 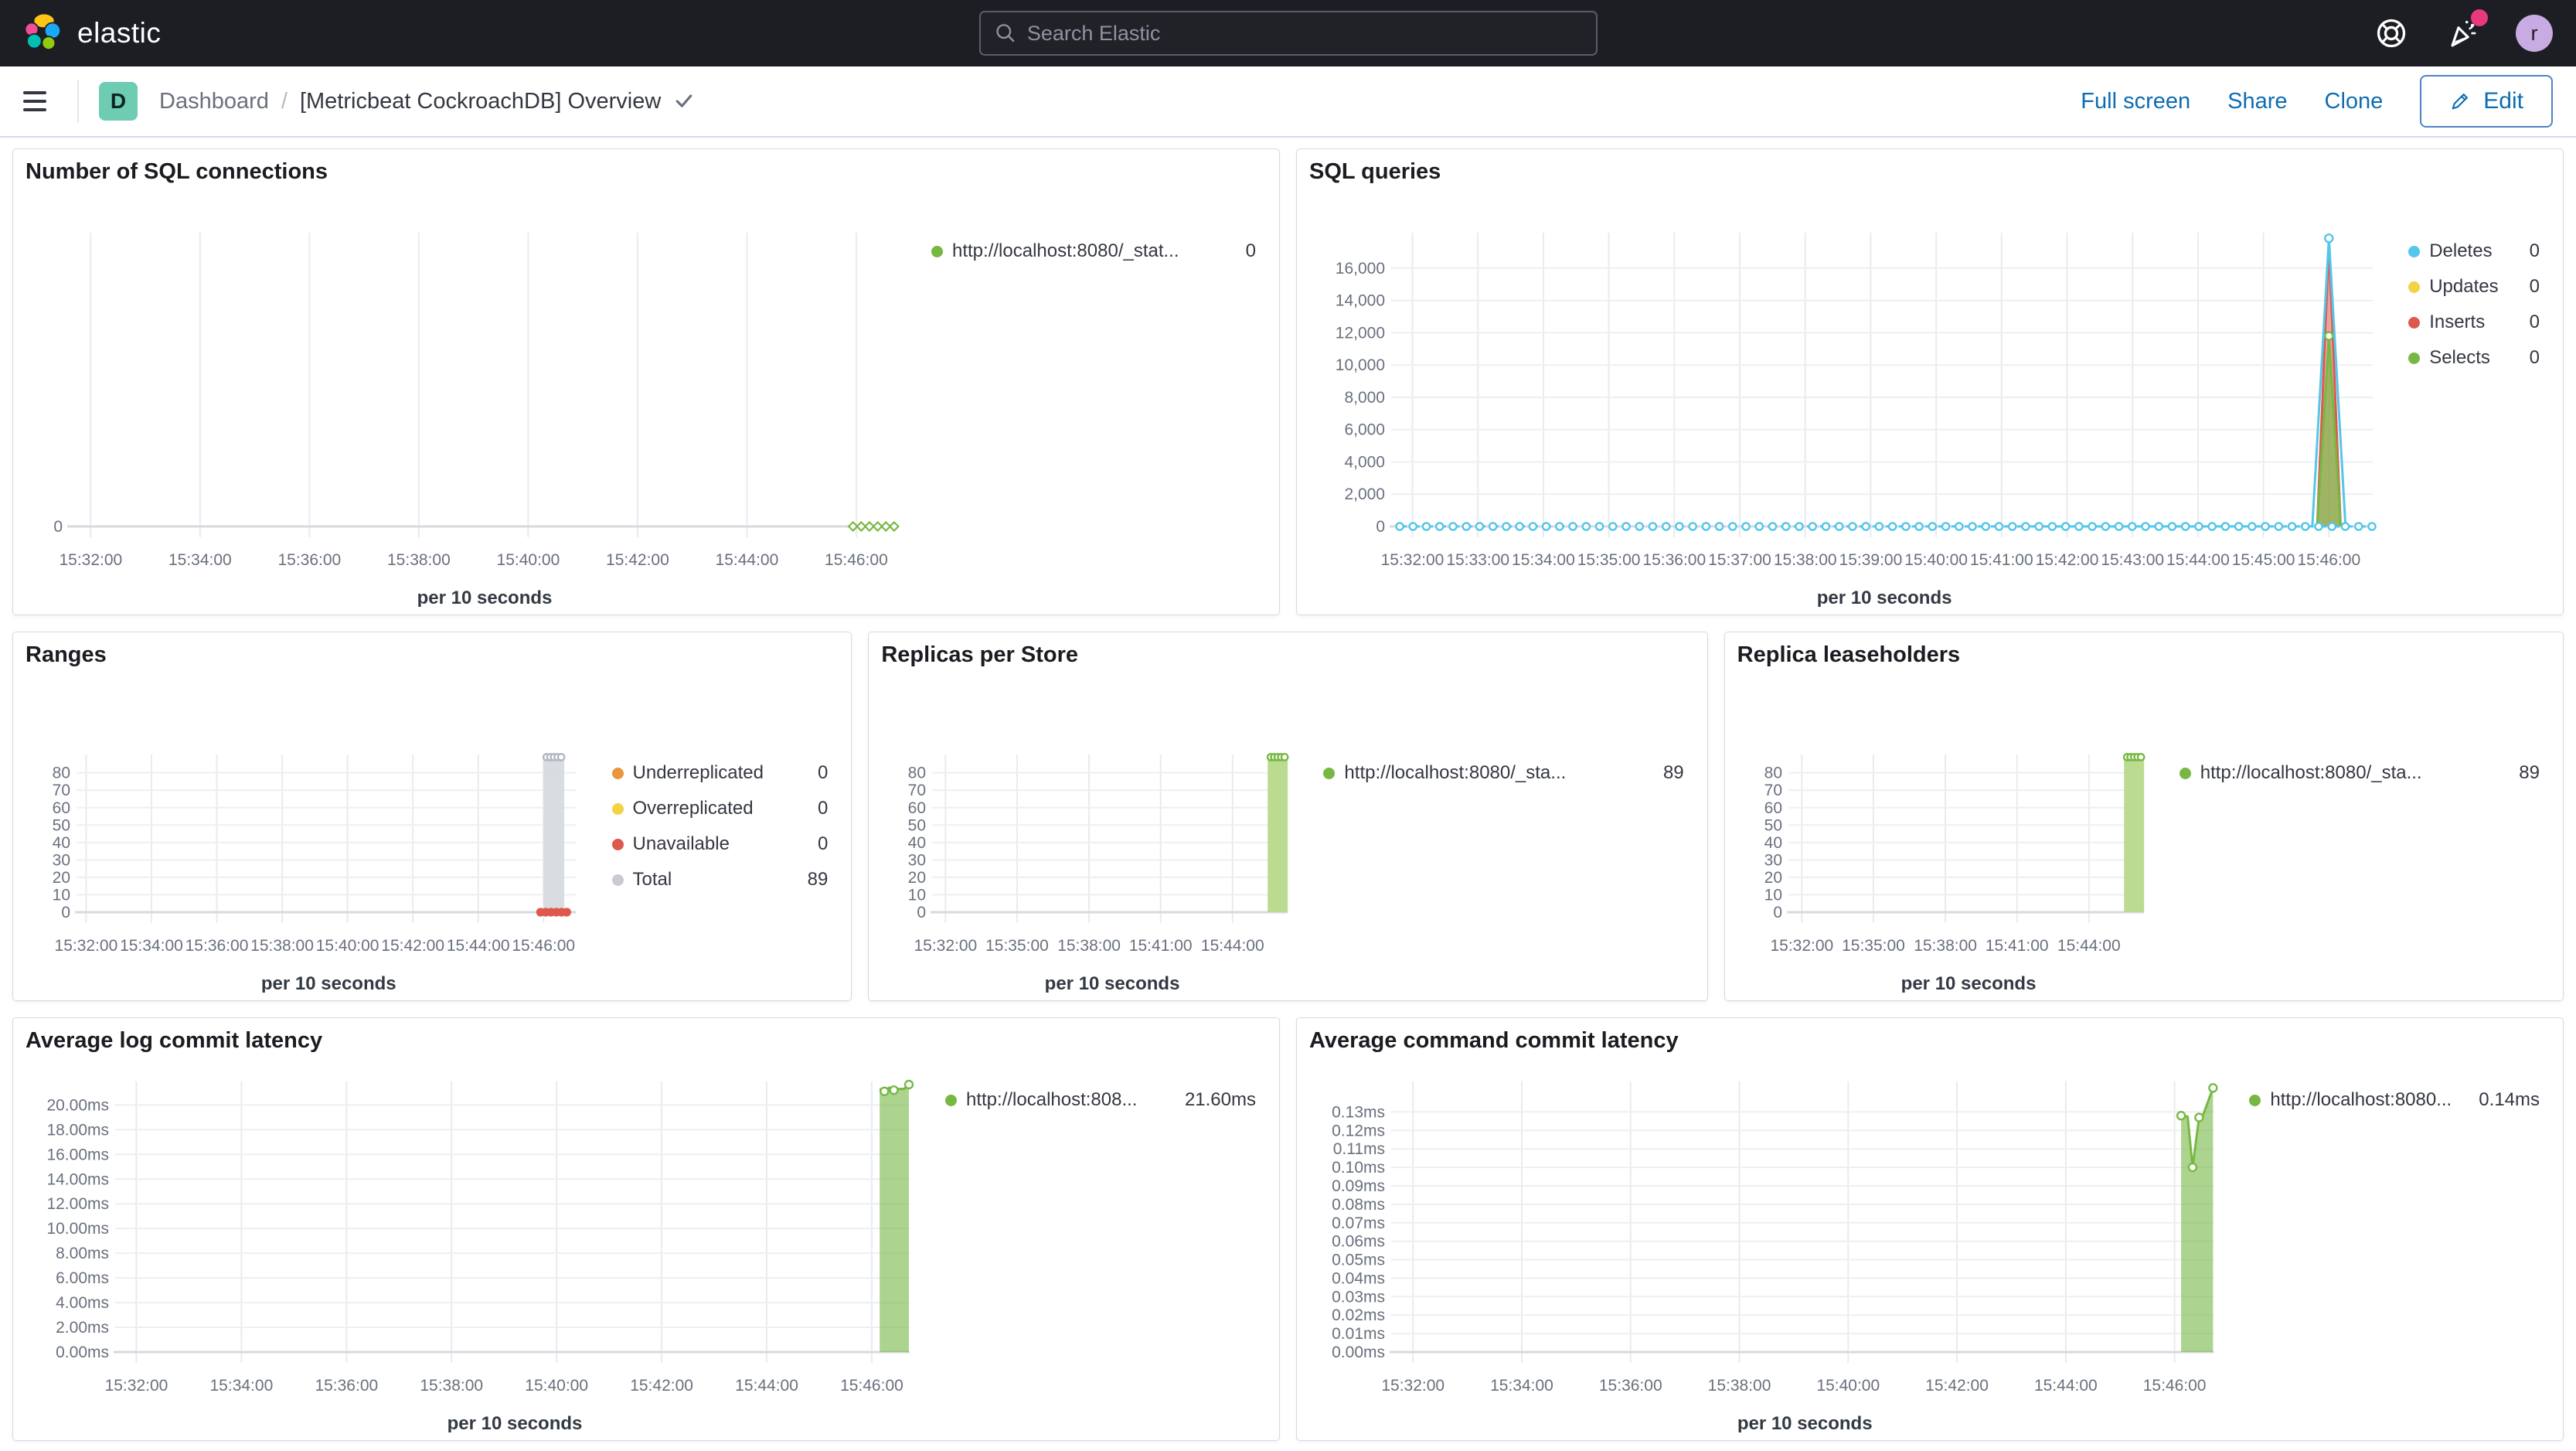 What do you see at coordinates (1220, 1099) in the screenshot?
I see `legend-series-value: 21.60ms` at bounding box center [1220, 1099].